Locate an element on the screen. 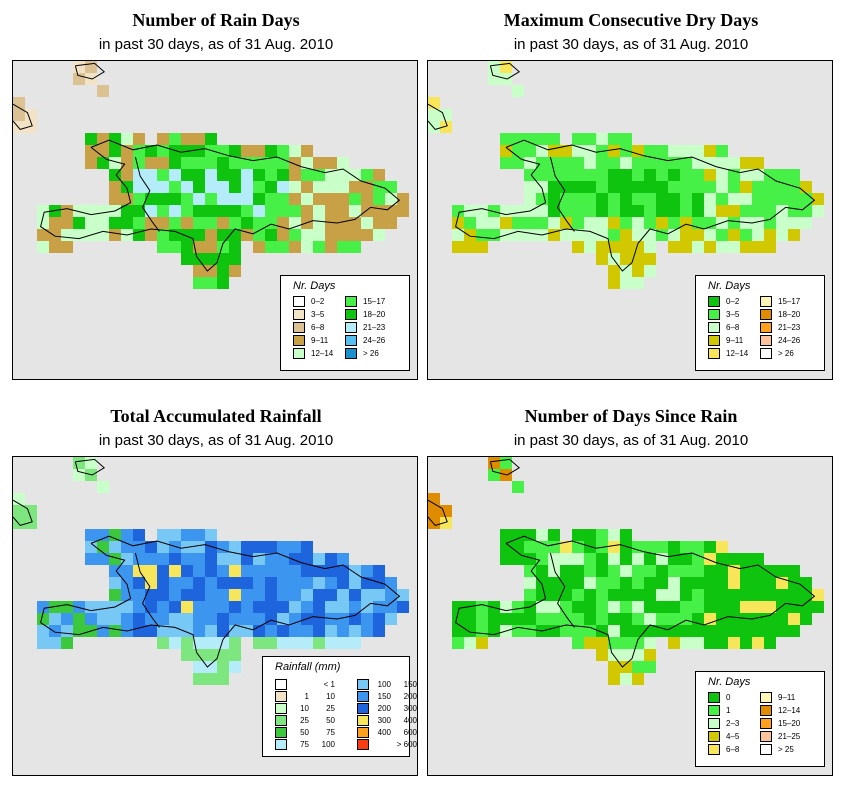  legend-label: 9–11 is located at coordinates (787, 697).